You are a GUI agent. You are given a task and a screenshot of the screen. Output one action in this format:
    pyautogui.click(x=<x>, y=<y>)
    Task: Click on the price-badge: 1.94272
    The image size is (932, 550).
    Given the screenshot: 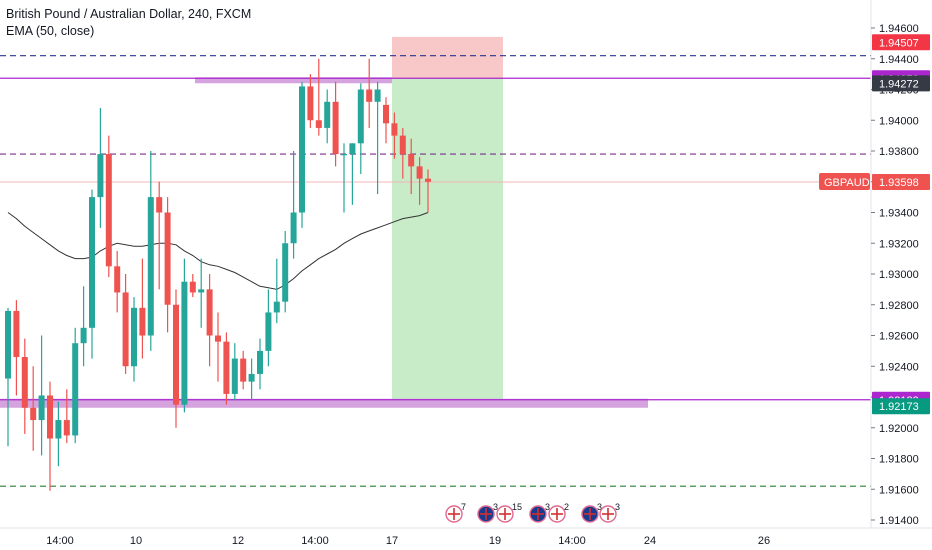 What is the action you would take?
    pyautogui.click(x=901, y=83)
    